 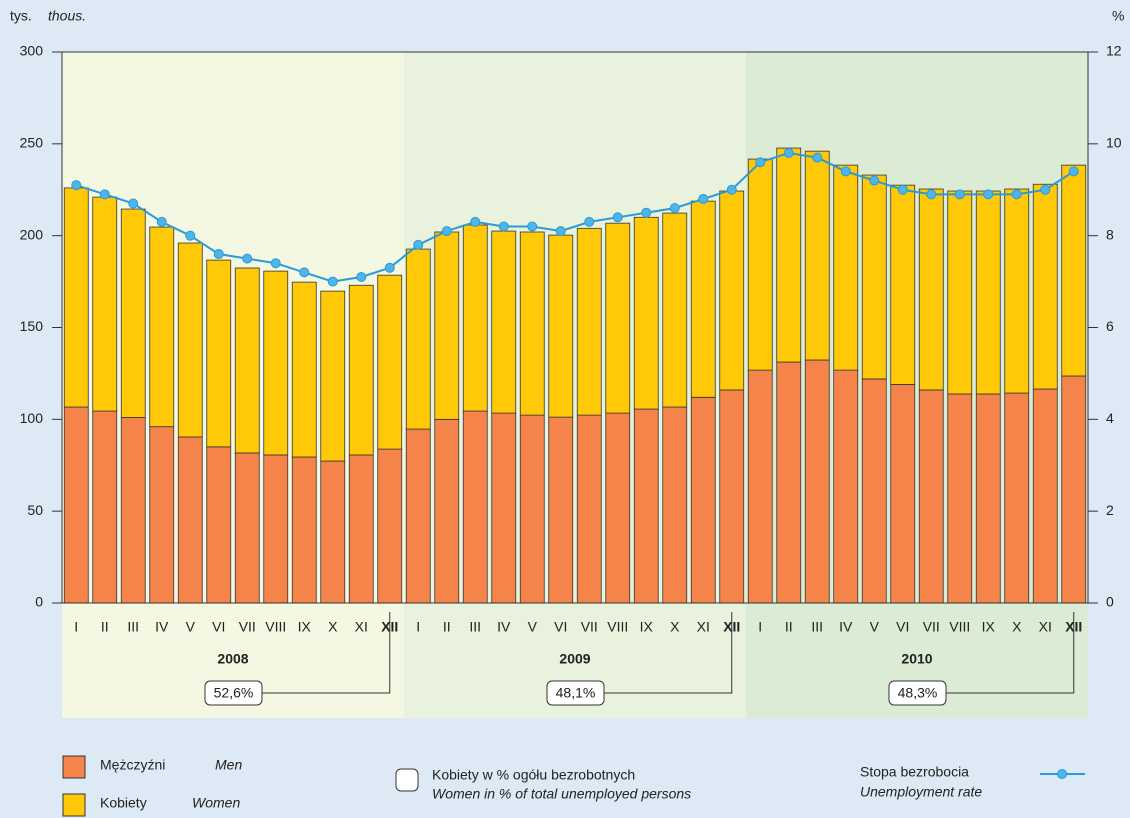 I want to click on legend-label-en: Women, so click(x=216, y=803).